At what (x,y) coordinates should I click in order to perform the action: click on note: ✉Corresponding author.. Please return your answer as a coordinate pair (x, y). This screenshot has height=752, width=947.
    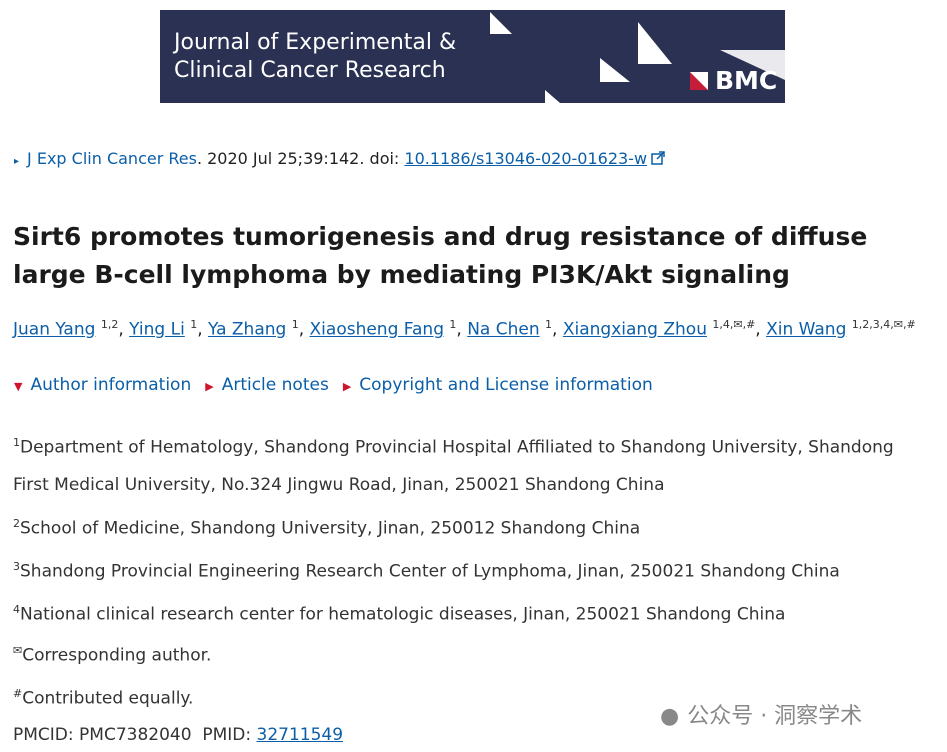
    Looking at the image, I should click on (178, 653).